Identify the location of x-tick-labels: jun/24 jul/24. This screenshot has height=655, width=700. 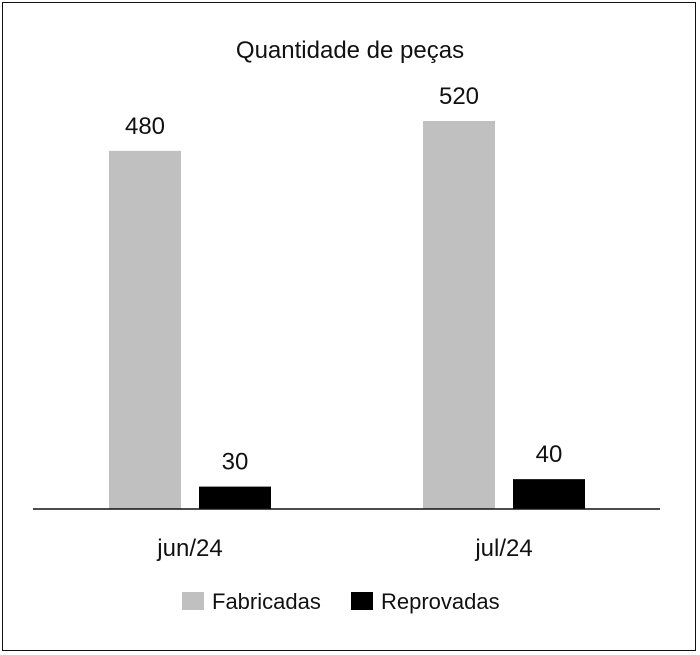
(344, 548).